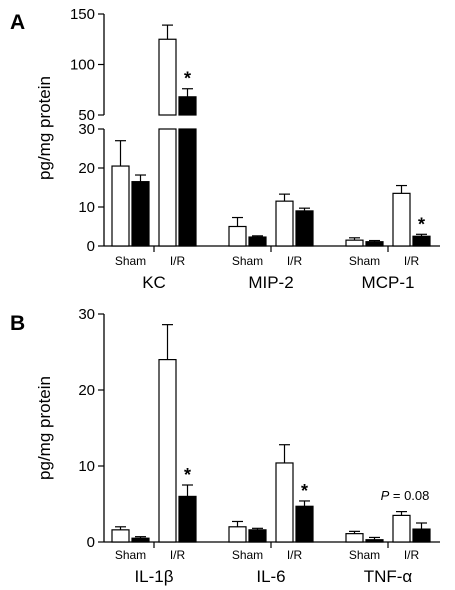 Image resolution: width=455 pixels, height=590 pixels. Describe the element at coordinates (86, 314) in the screenshot. I see `panel-b-y-tick-label: 30` at that location.